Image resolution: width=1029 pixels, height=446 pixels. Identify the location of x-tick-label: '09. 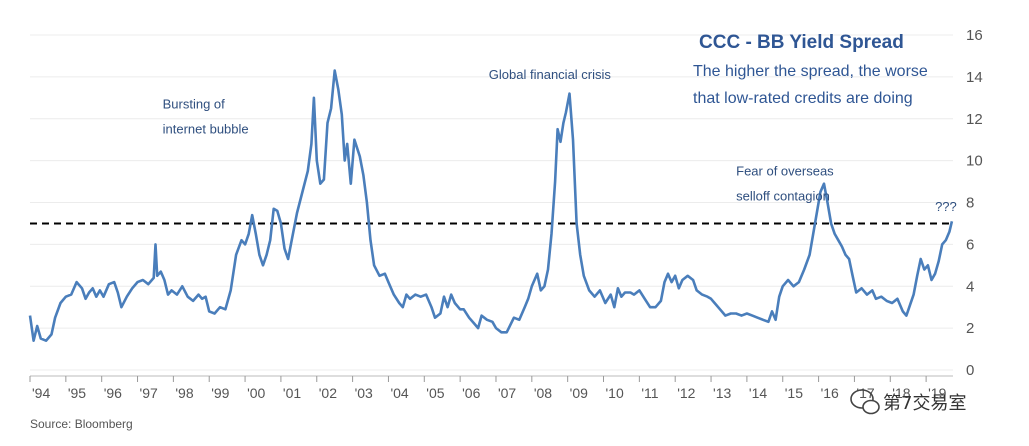
(579, 393).